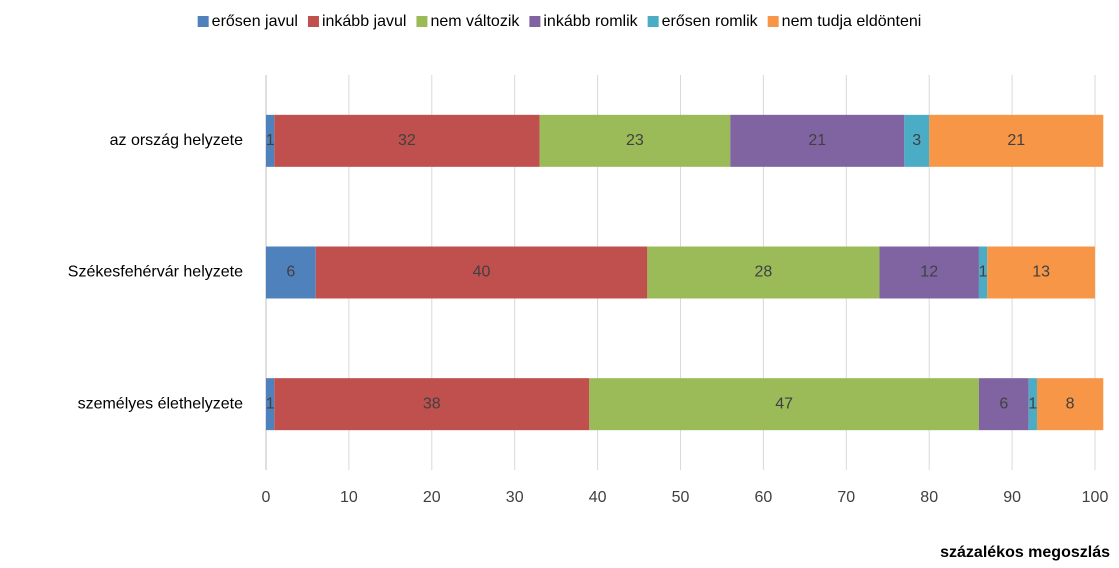 The width and height of the screenshot is (1119, 568). I want to click on legend-label: nem változik, so click(475, 21).